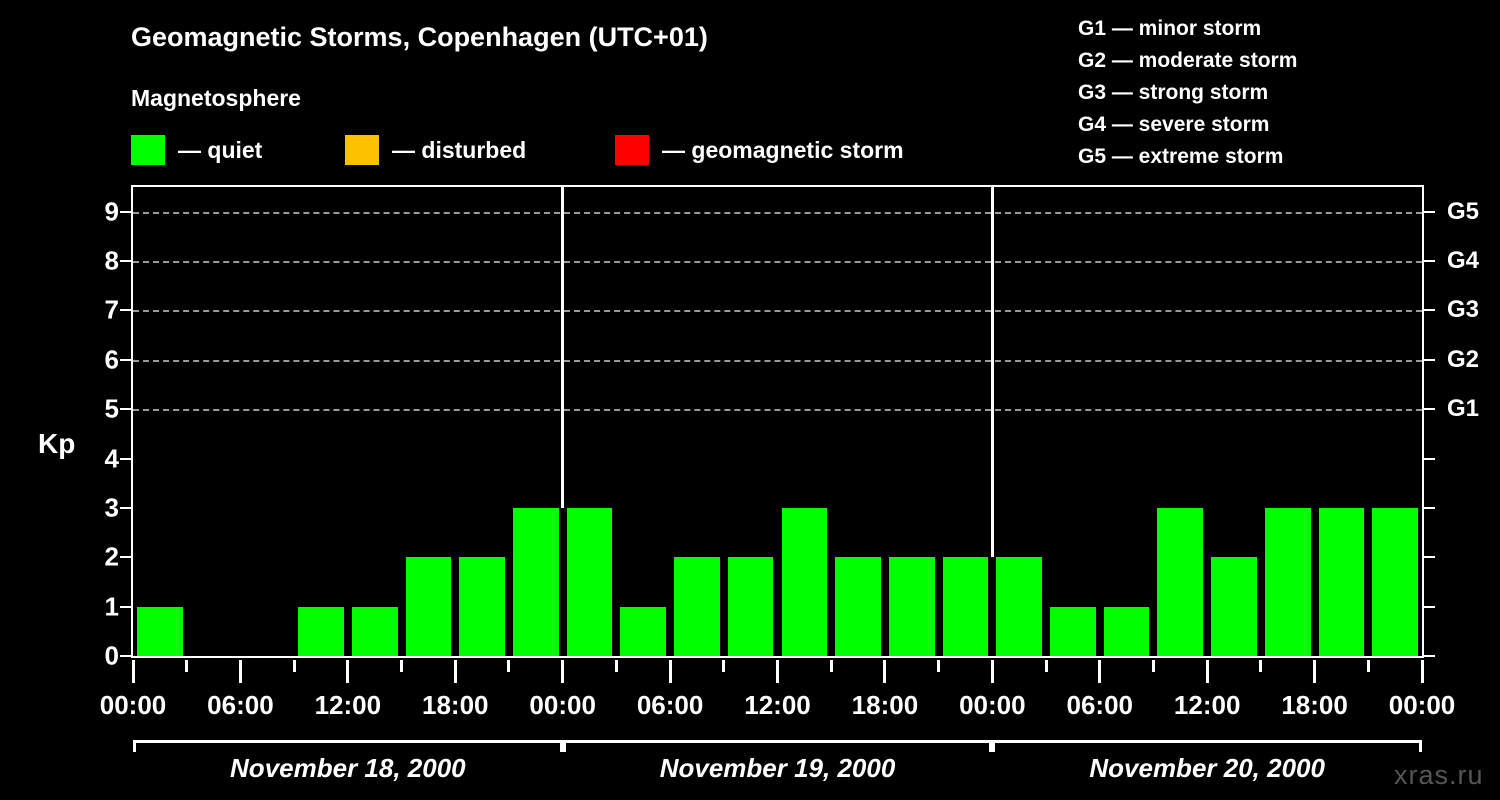 The image size is (1500, 800). Describe the element at coordinates (348, 768) in the screenshot. I see `date-label: November 18, 2000` at that location.